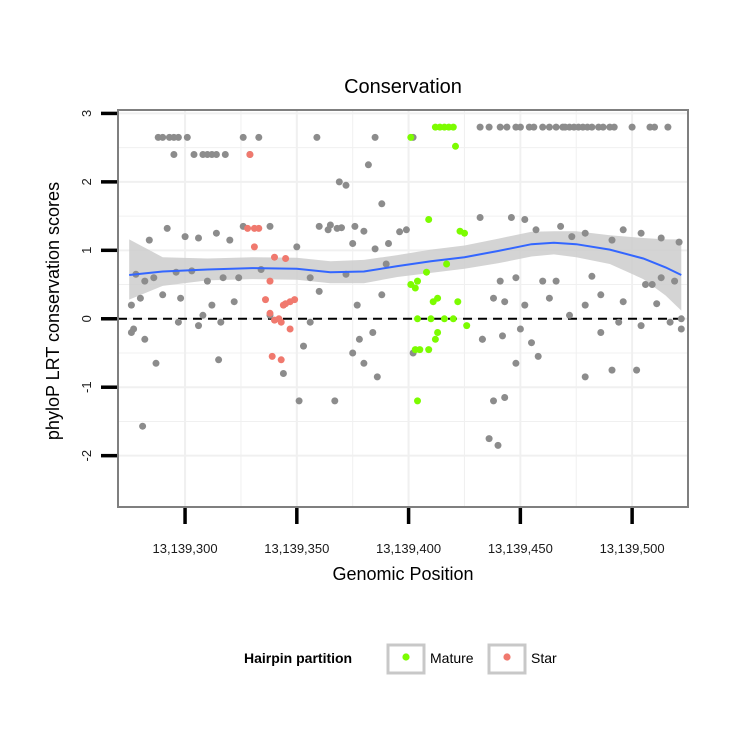 This screenshot has height=750, width=750. I want to click on legend-marker-star, so click(507, 657).